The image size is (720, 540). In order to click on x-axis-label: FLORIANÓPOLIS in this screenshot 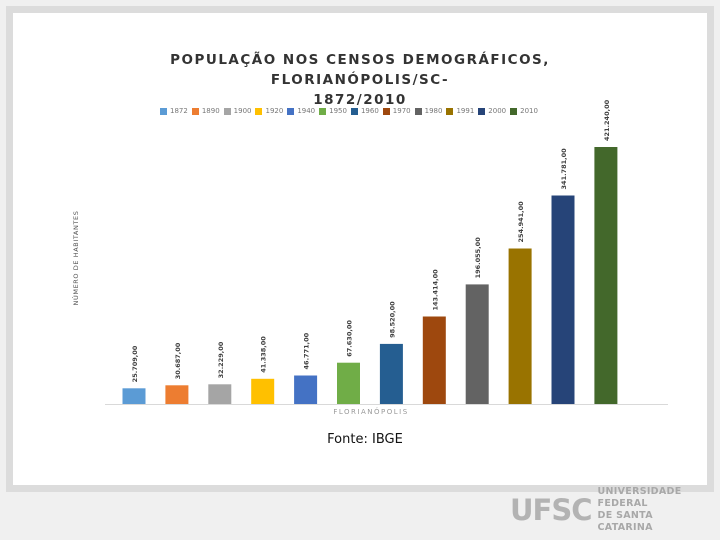, I will do `click(371, 412)`.